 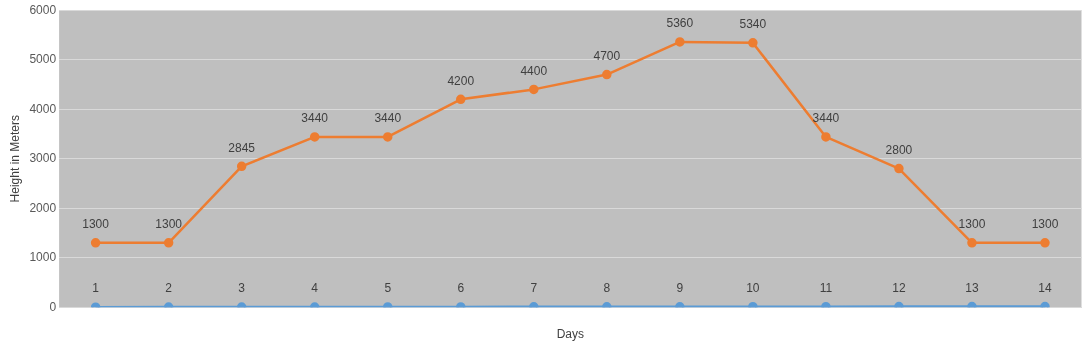 I want to click on y-tick-label: 1000, so click(x=43, y=257).